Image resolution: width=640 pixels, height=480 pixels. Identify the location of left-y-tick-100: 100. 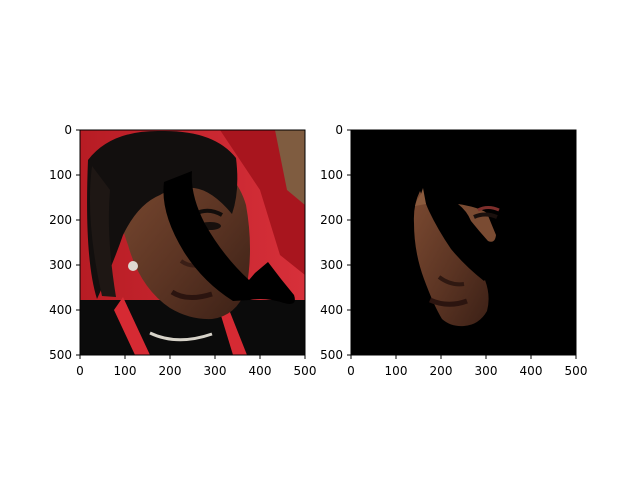
(60, 175).